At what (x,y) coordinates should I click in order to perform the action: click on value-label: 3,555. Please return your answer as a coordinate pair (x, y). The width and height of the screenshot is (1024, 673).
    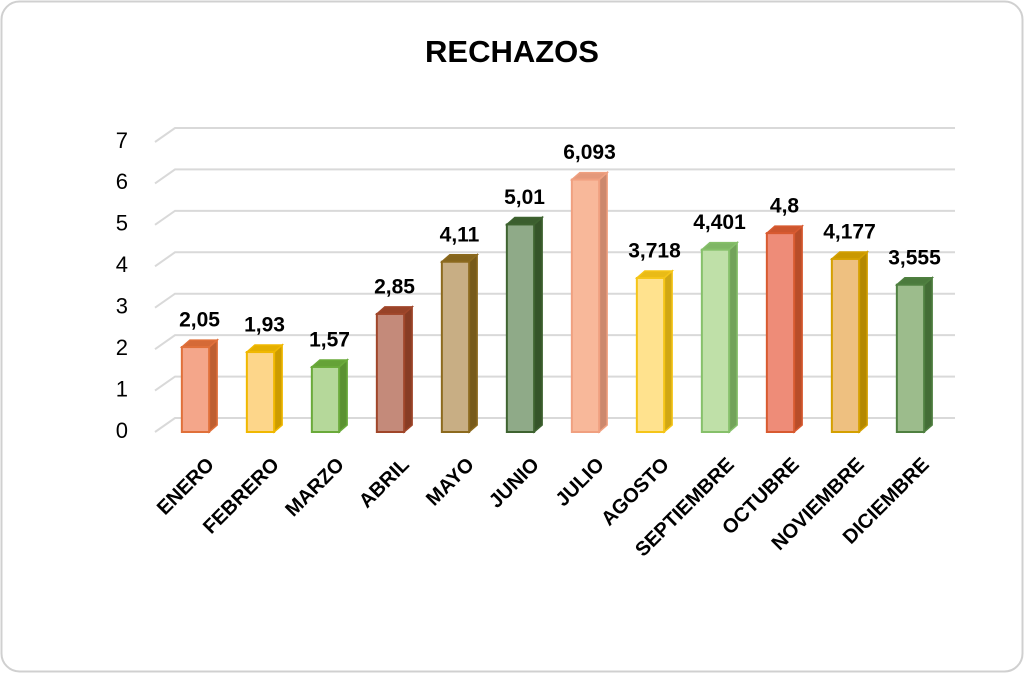
    Looking at the image, I should click on (914, 257).